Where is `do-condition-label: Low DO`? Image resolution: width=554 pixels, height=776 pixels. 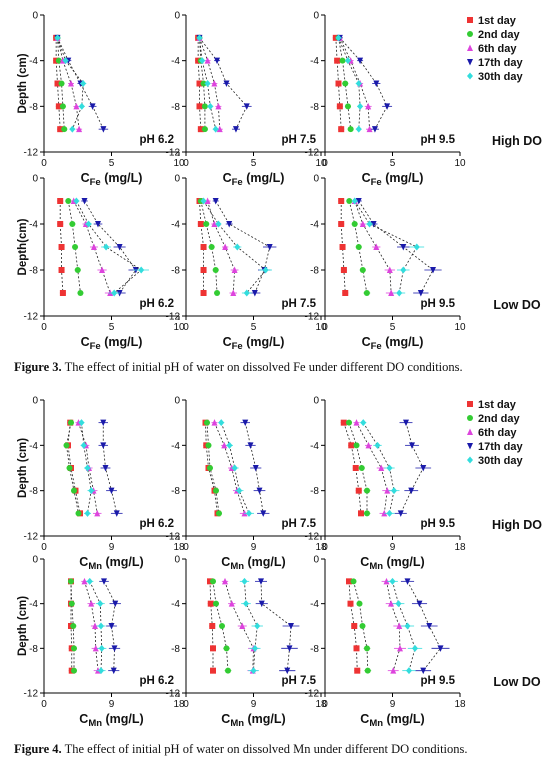 do-condition-label: Low DO is located at coordinates (516, 305).